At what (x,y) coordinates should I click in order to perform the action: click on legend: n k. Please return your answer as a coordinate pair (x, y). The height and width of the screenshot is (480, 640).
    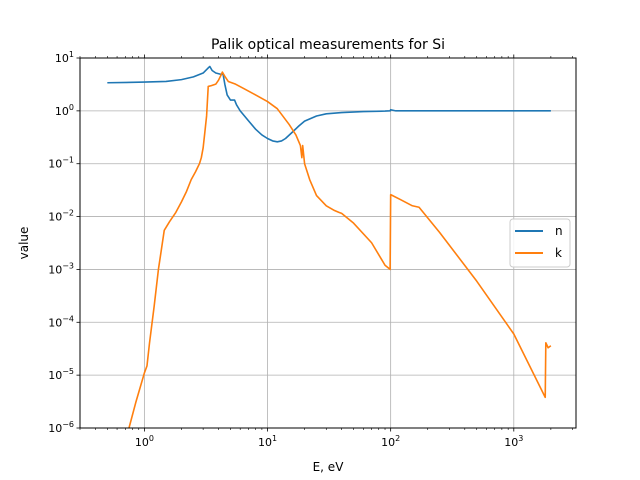
    Looking at the image, I should click on (540, 243).